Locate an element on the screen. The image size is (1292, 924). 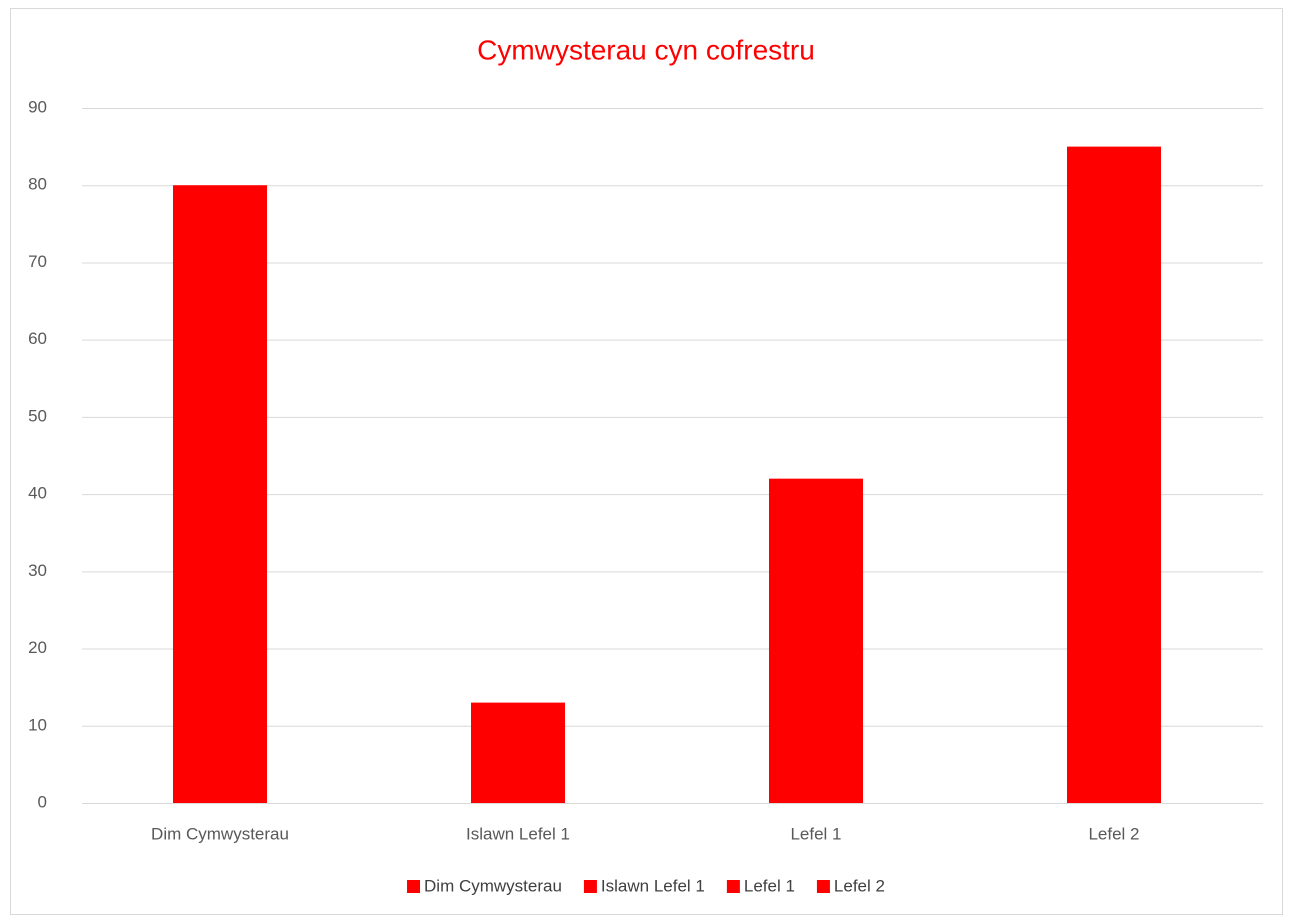
y-tick-label: 70 is located at coordinates (37, 261).